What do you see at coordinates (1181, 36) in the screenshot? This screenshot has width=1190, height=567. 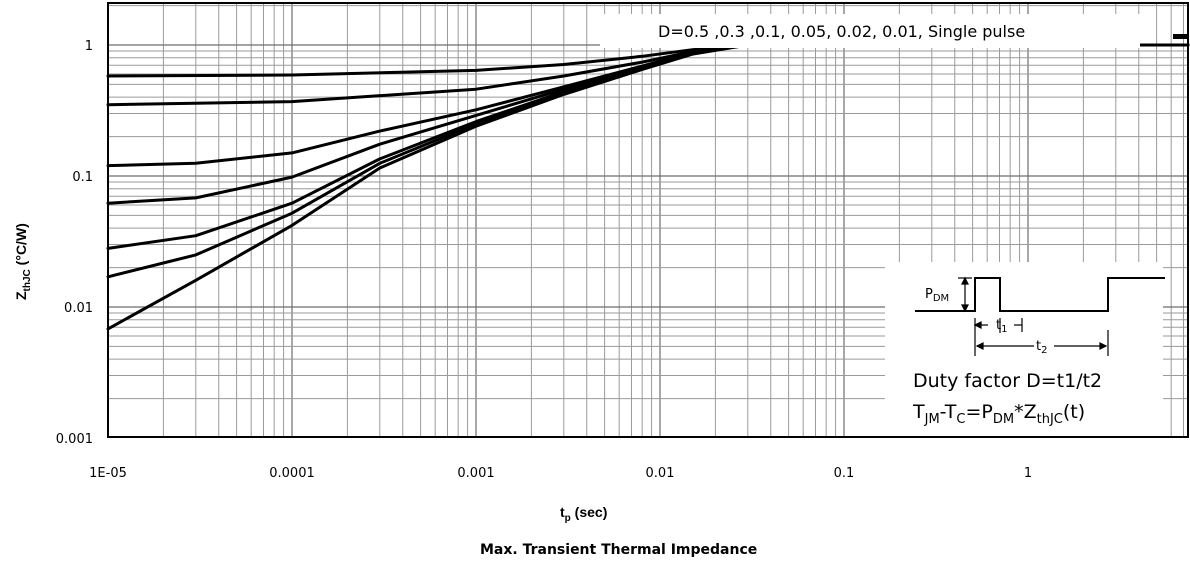 I see `legend-marker` at bounding box center [1181, 36].